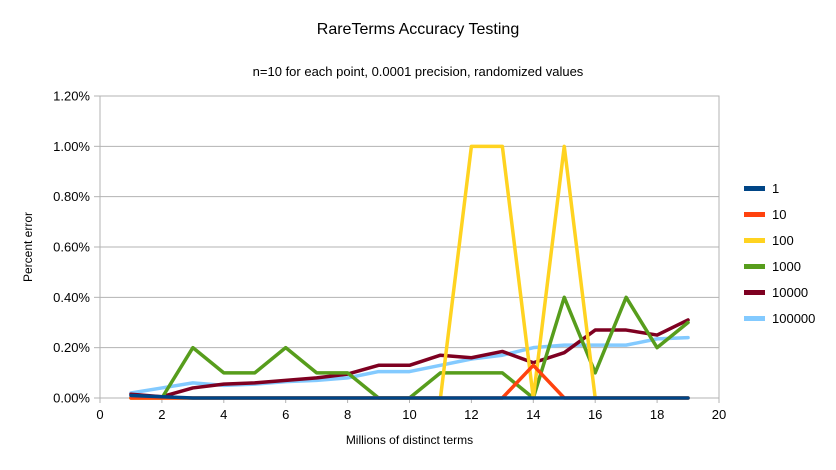 The width and height of the screenshot is (836, 470). I want to click on legend-item-10: 10, so click(779, 214).